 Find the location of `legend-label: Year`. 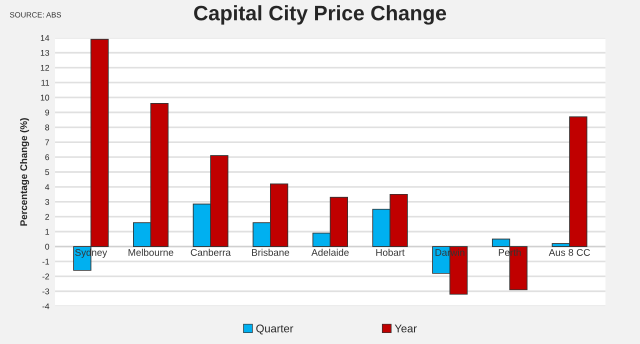

legend-label: Year is located at coordinates (405, 328).